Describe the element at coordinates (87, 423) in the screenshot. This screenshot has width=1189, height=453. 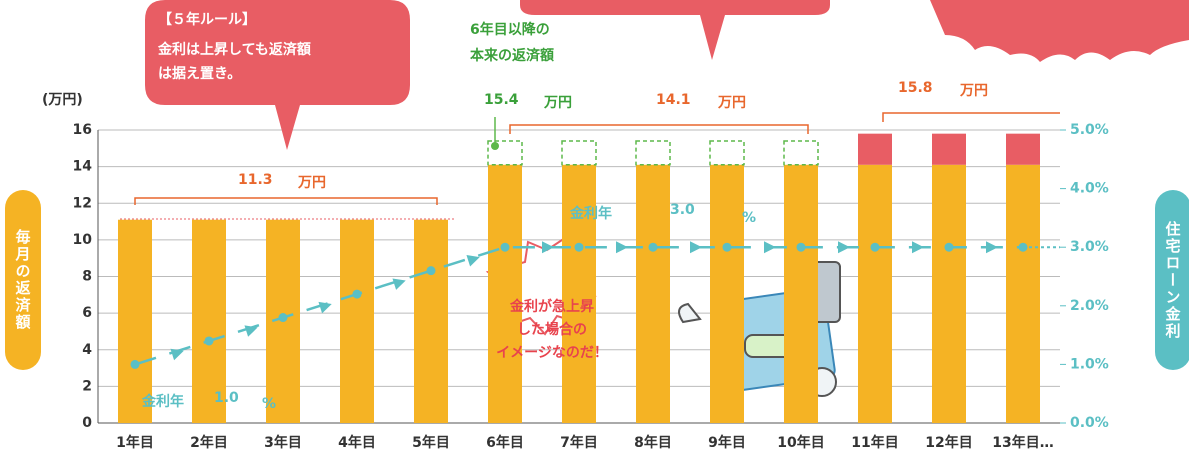
I see `y-tick-label: 0` at that location.